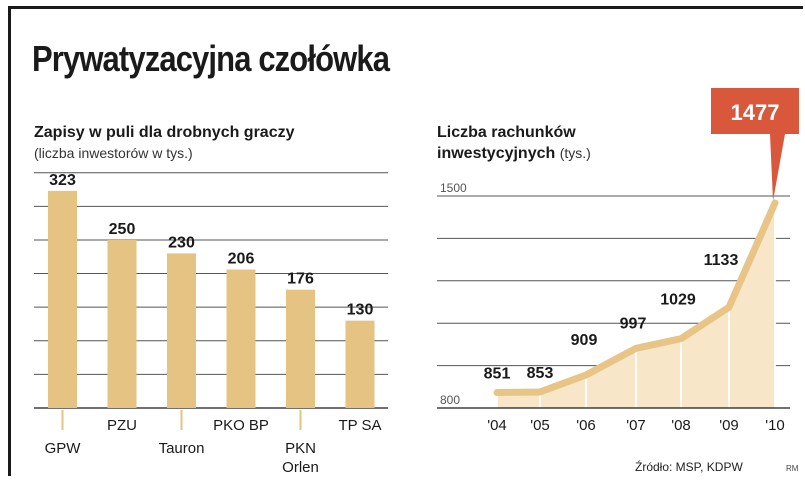  Describe the element at coordinates (122, 425) in the screenshot. I see `bar-category-label: PZU` at that location.